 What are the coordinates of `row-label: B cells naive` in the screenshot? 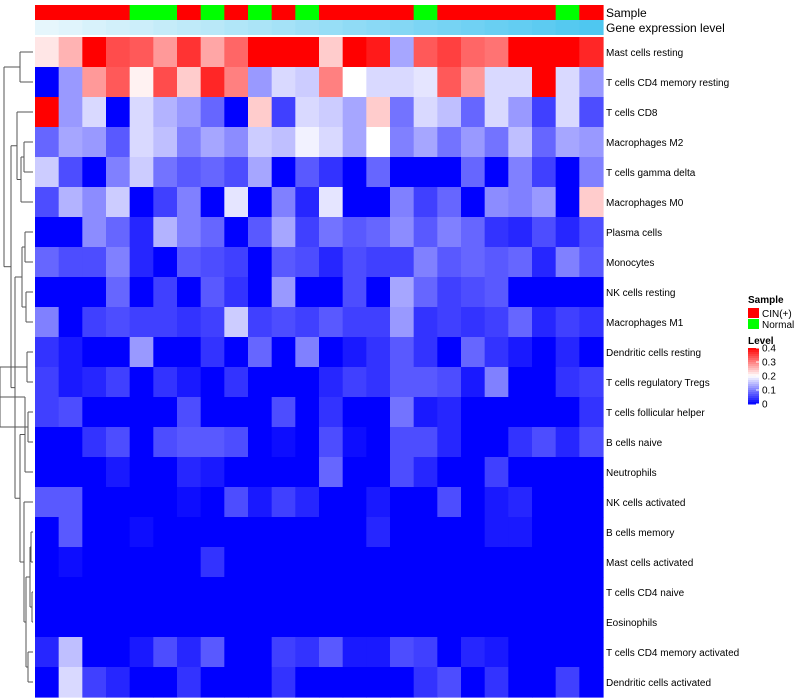 It's located at (634, 443).